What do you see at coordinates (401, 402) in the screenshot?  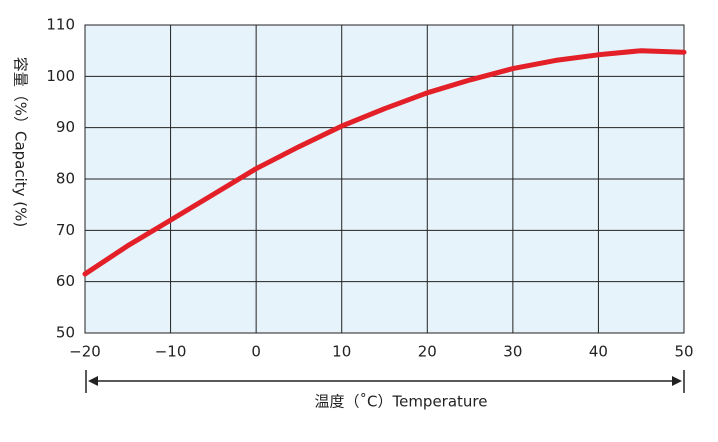 I see `x-axis-label: 温度（˚C）Temperature` at bounding box center [401, 402].